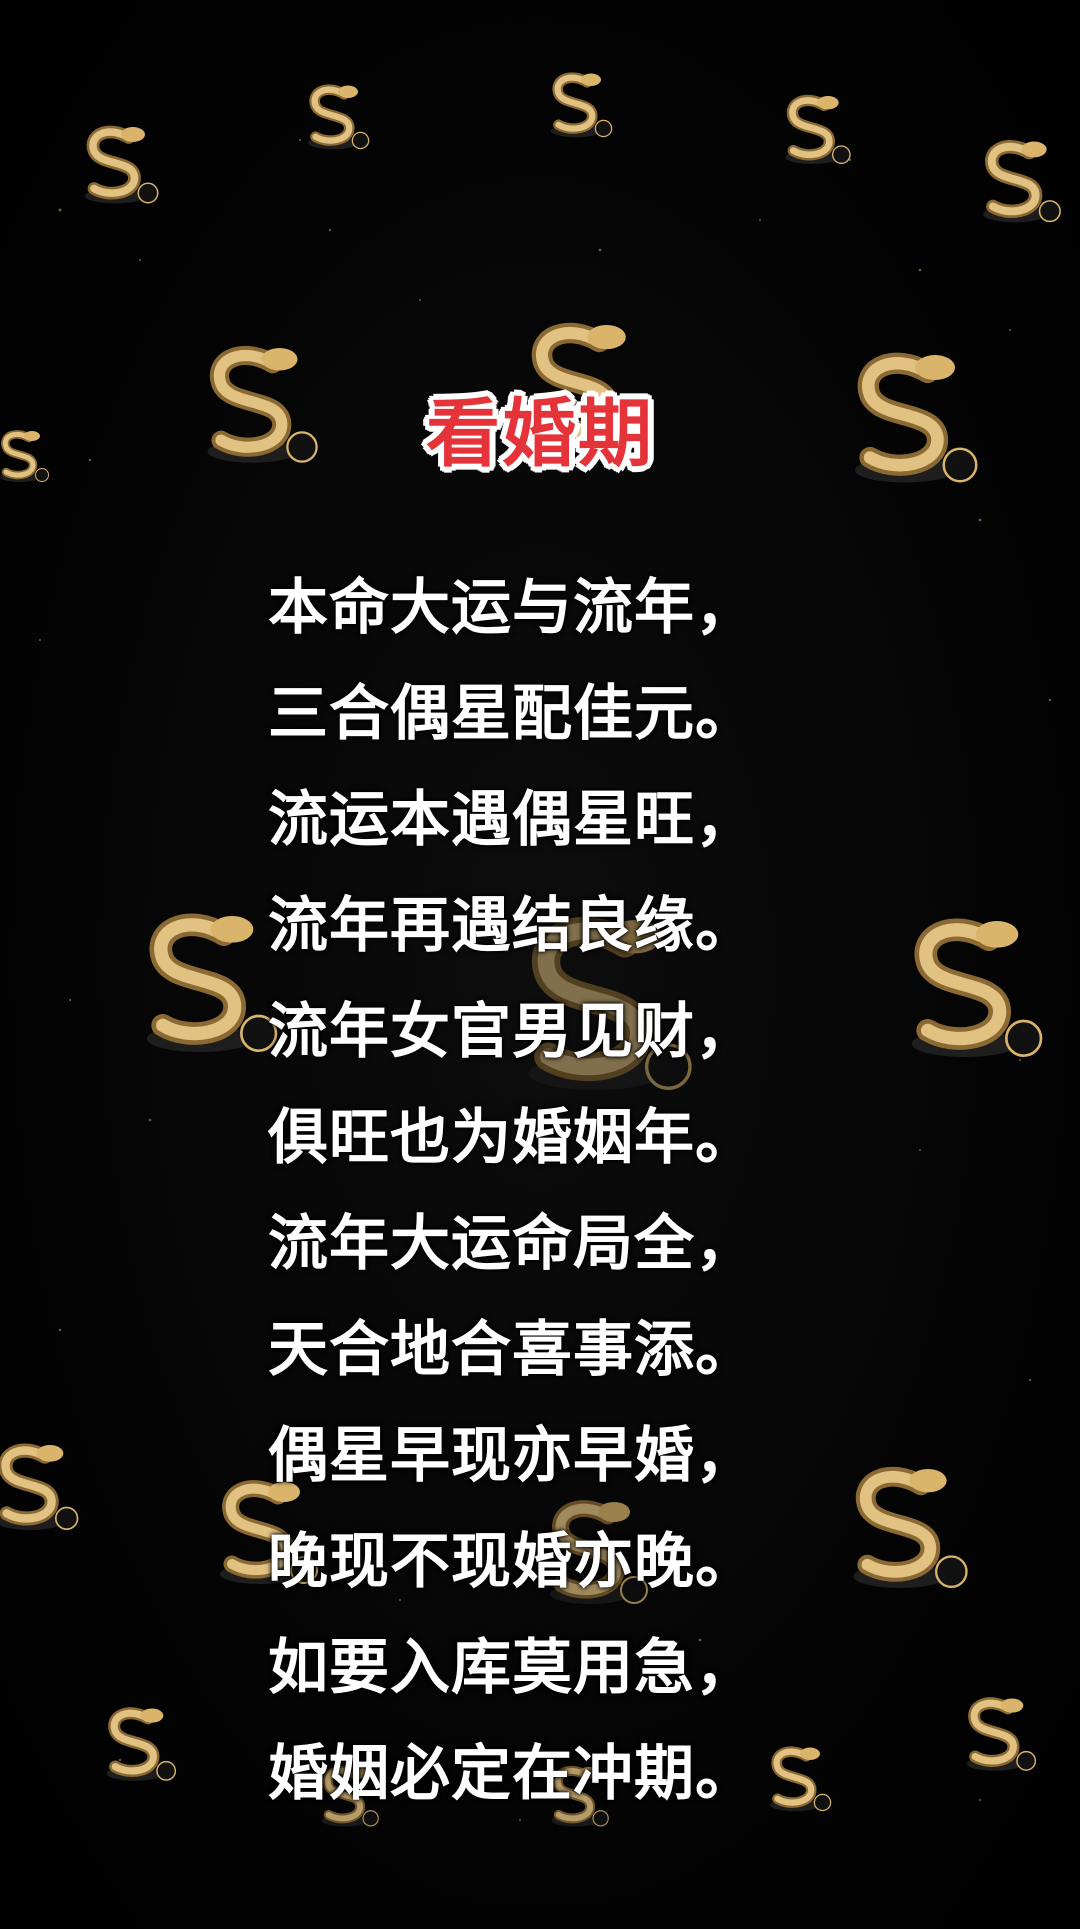 The image size is (1080, 1929). I want to click on poem-line: 天合地合喜事添。, so click(512, 1350).